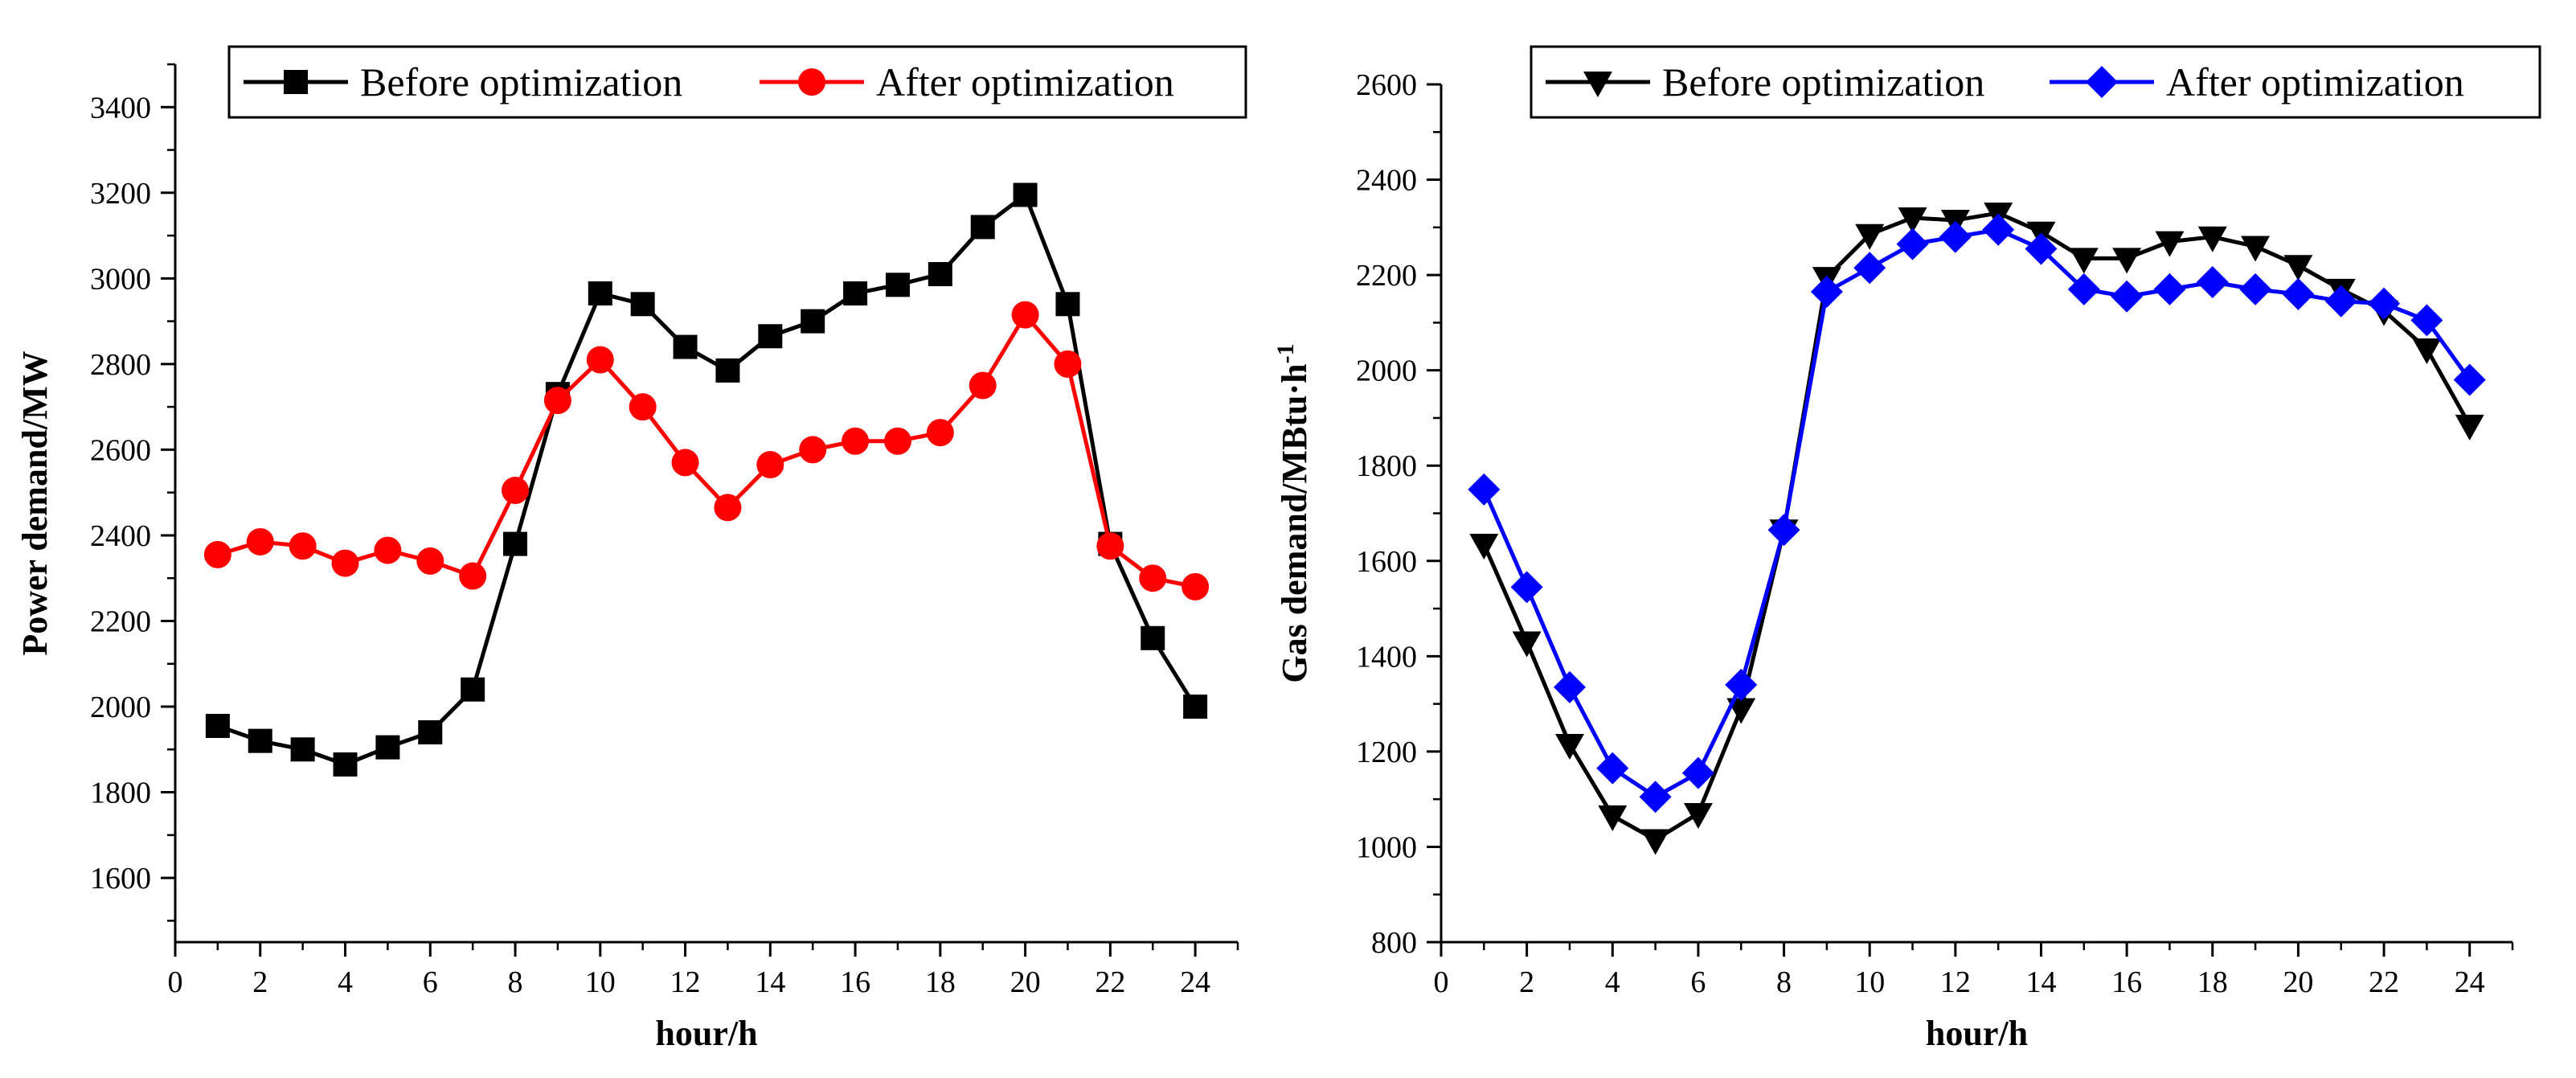 The image size is (2576, 1078). I want to click on y-tick-label: 2600, so click(1386, 85).